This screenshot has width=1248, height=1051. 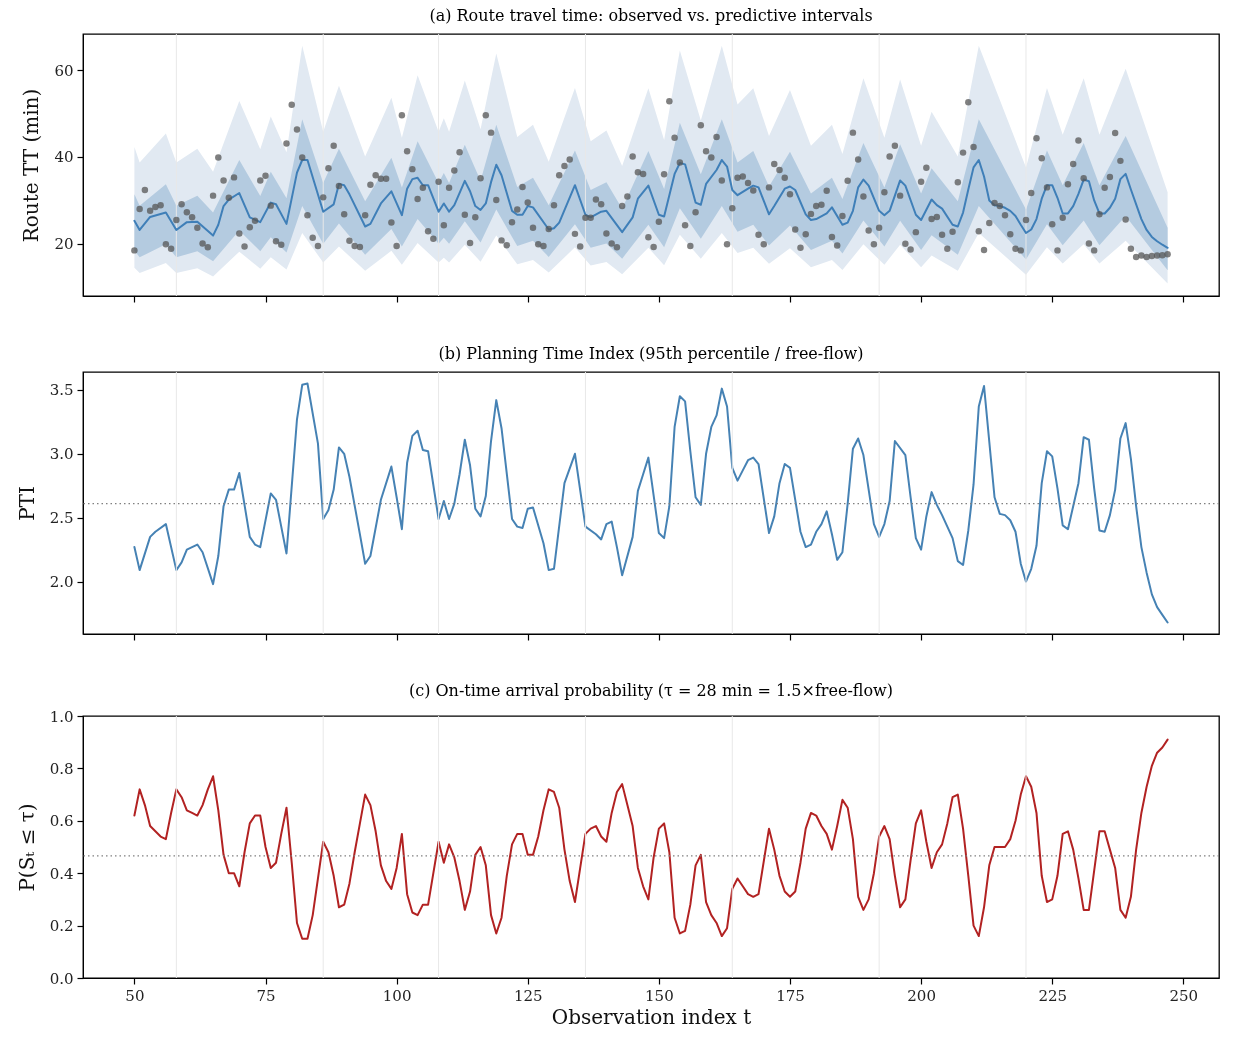 What do you see at coordinates (31, 165) in the screenshot?
I see `y-axis-title: Route TT (min)` at bounding box center [31, 165].